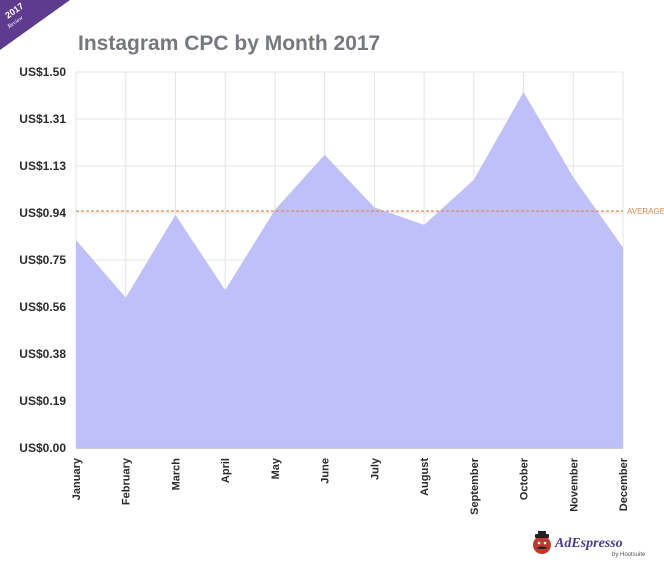 The width and height of the screenshot is (664, 563). What do you see at coordinates (645, 211) in the screenshot?
I see `average-label: AVERAGE` at bounding box center [645, 211].